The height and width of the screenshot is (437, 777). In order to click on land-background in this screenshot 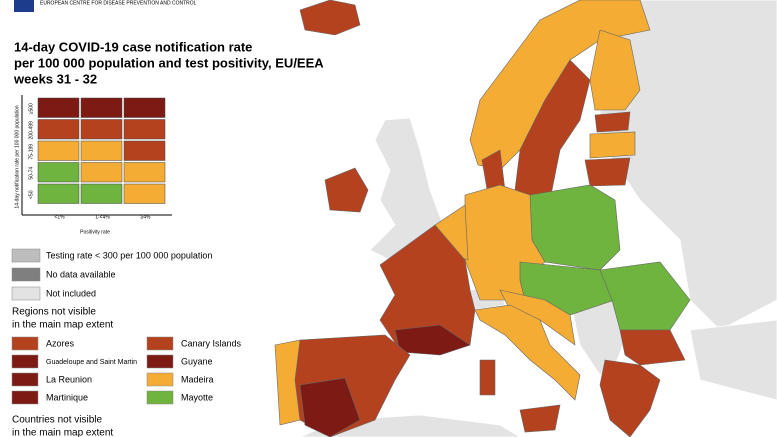, I will do `click(733, 360)`.